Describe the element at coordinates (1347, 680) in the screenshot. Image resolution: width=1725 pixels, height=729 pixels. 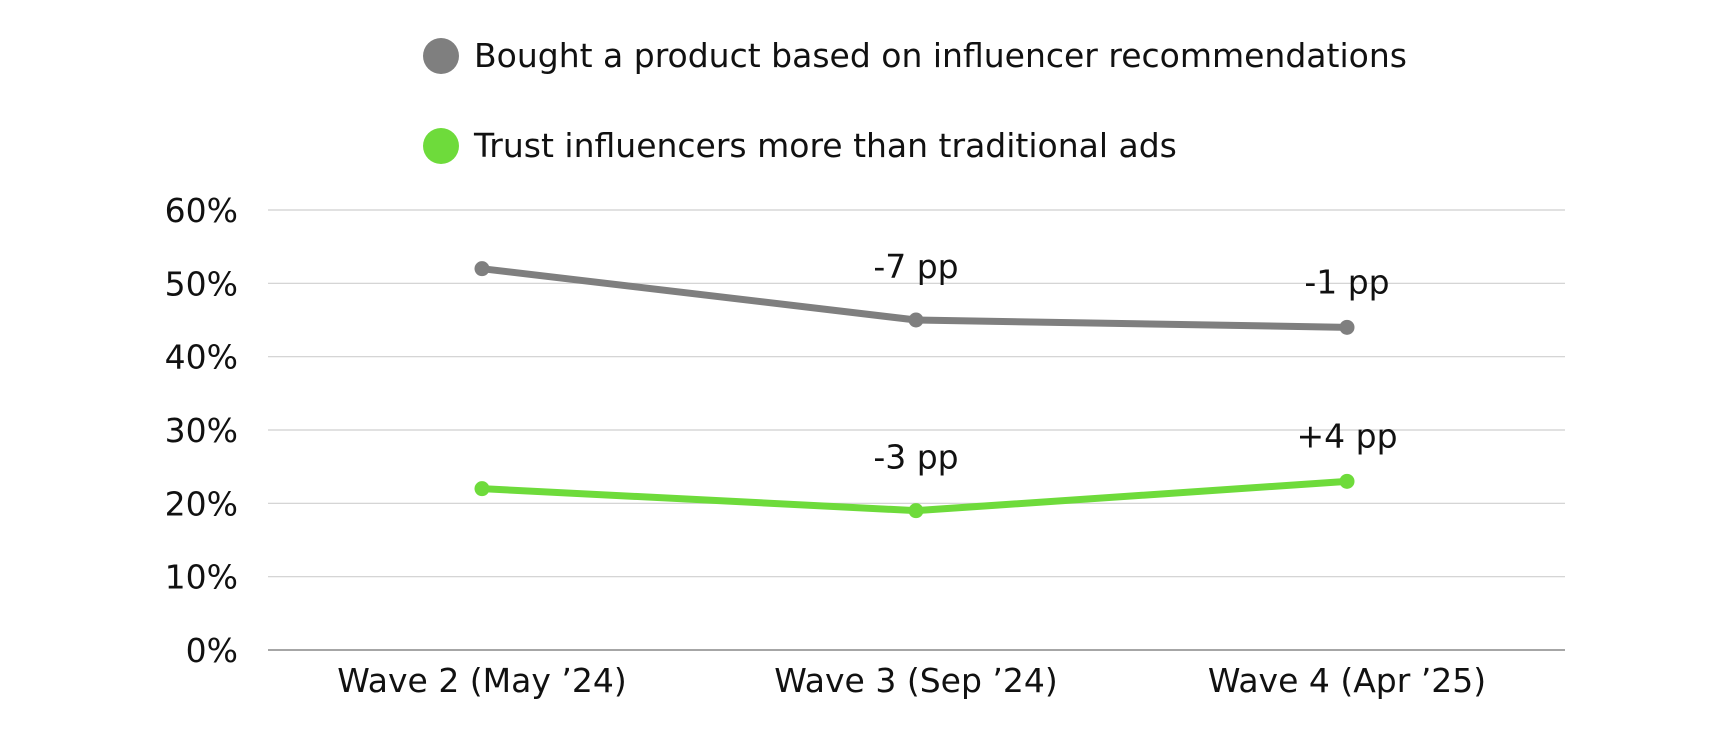
I see `x-tick-label: Wave 4 (Apr ’25)` at that location.